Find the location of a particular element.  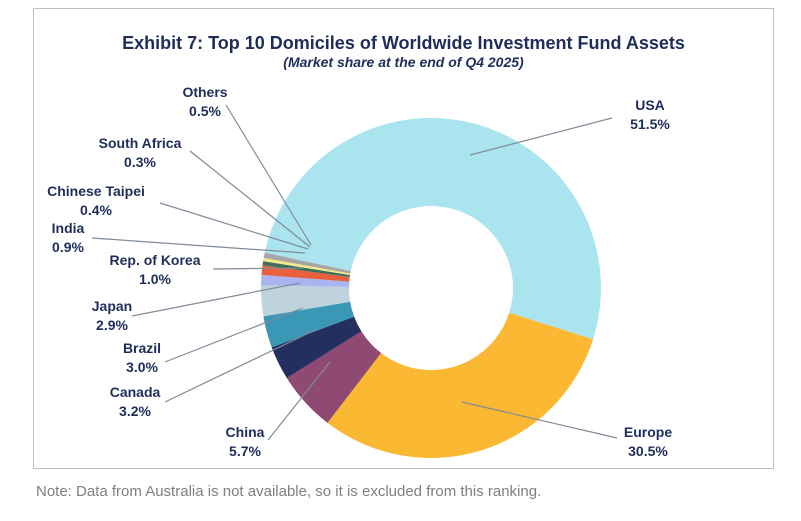

data-label: Canada 3.2% is located at coordinates (135, 402).